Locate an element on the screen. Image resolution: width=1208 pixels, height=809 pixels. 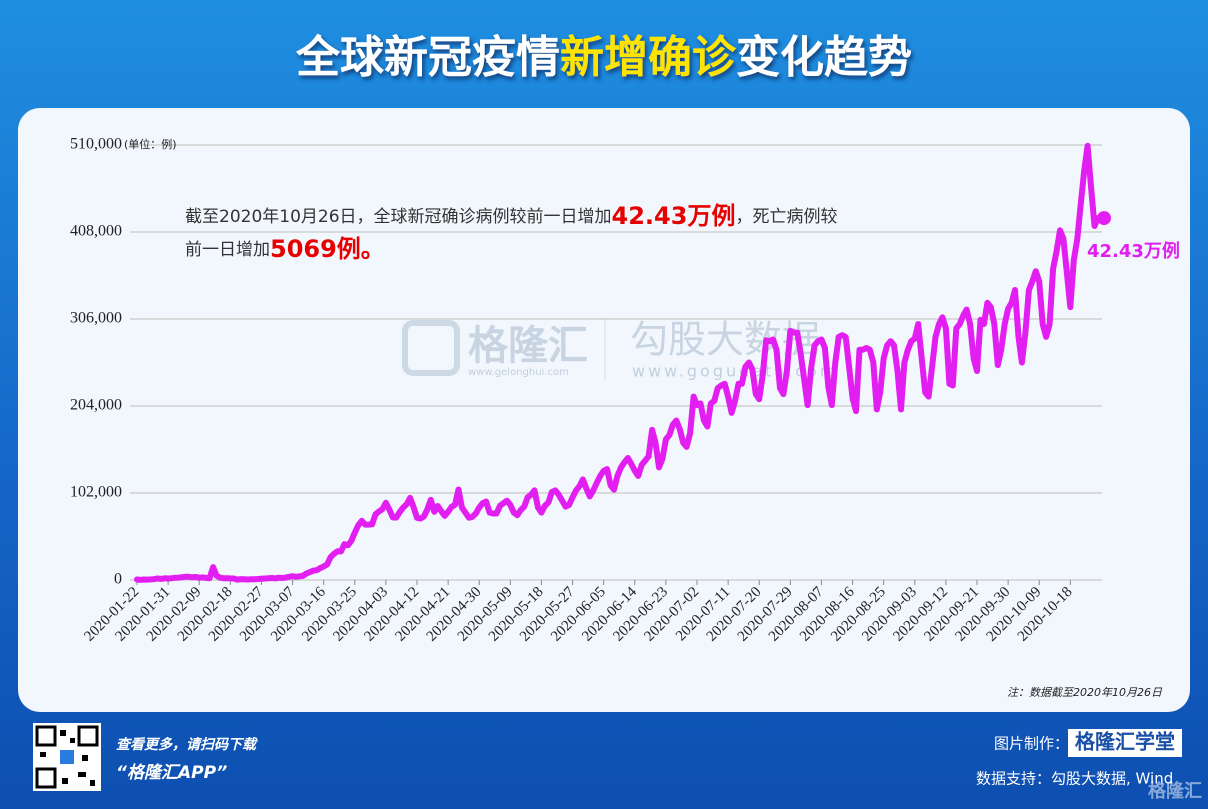
y-tick-label: 204,000 is located at coordinates (96, 405).